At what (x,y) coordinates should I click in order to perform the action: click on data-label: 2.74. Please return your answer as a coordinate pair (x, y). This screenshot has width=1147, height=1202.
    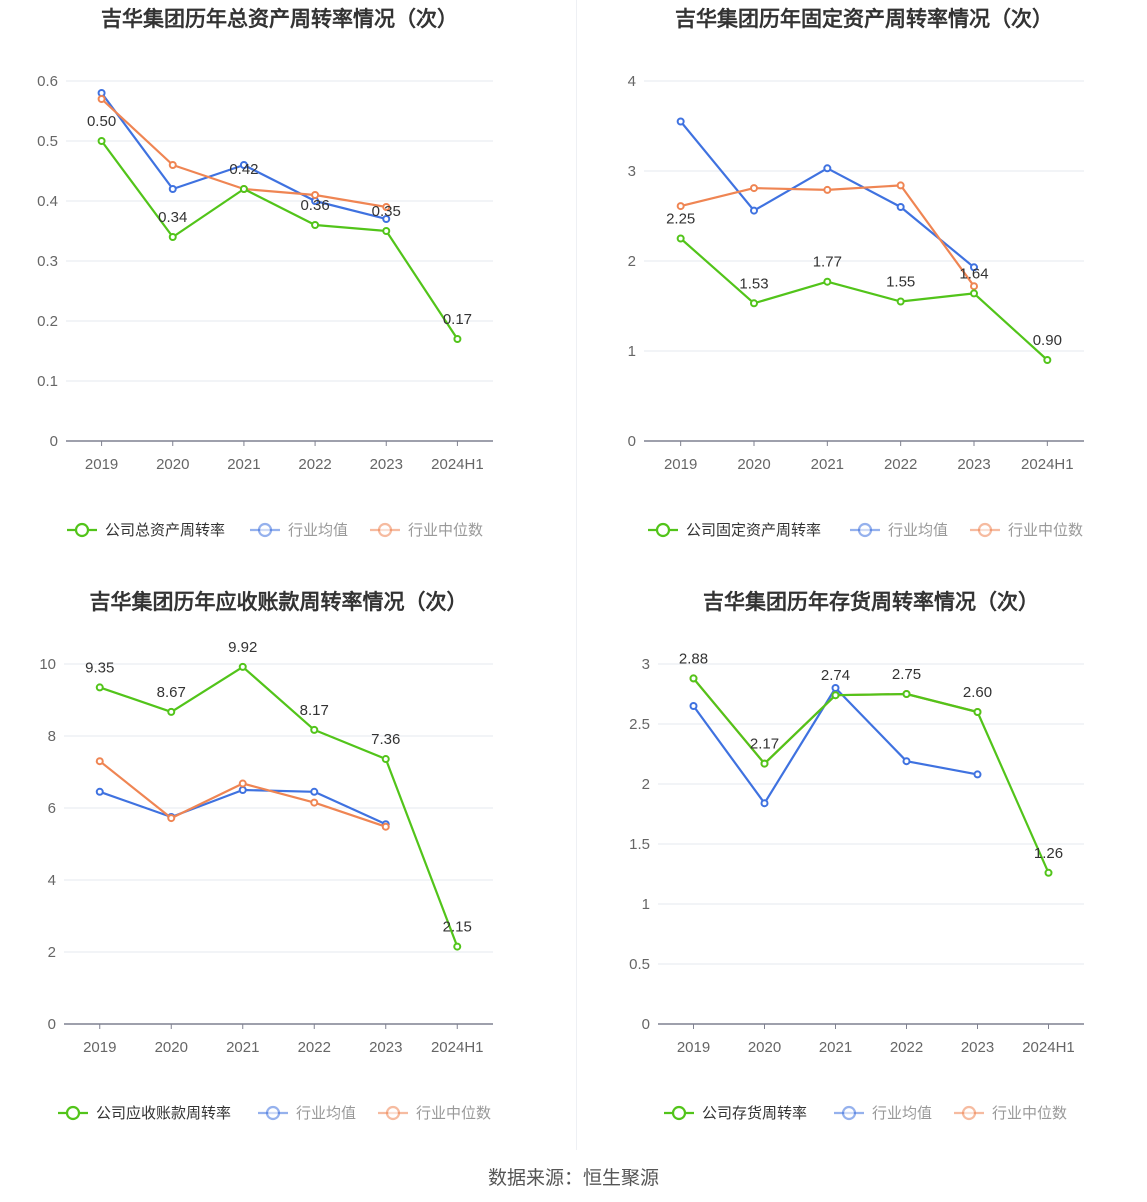
    Looking at the image, I should click on (835, 675).